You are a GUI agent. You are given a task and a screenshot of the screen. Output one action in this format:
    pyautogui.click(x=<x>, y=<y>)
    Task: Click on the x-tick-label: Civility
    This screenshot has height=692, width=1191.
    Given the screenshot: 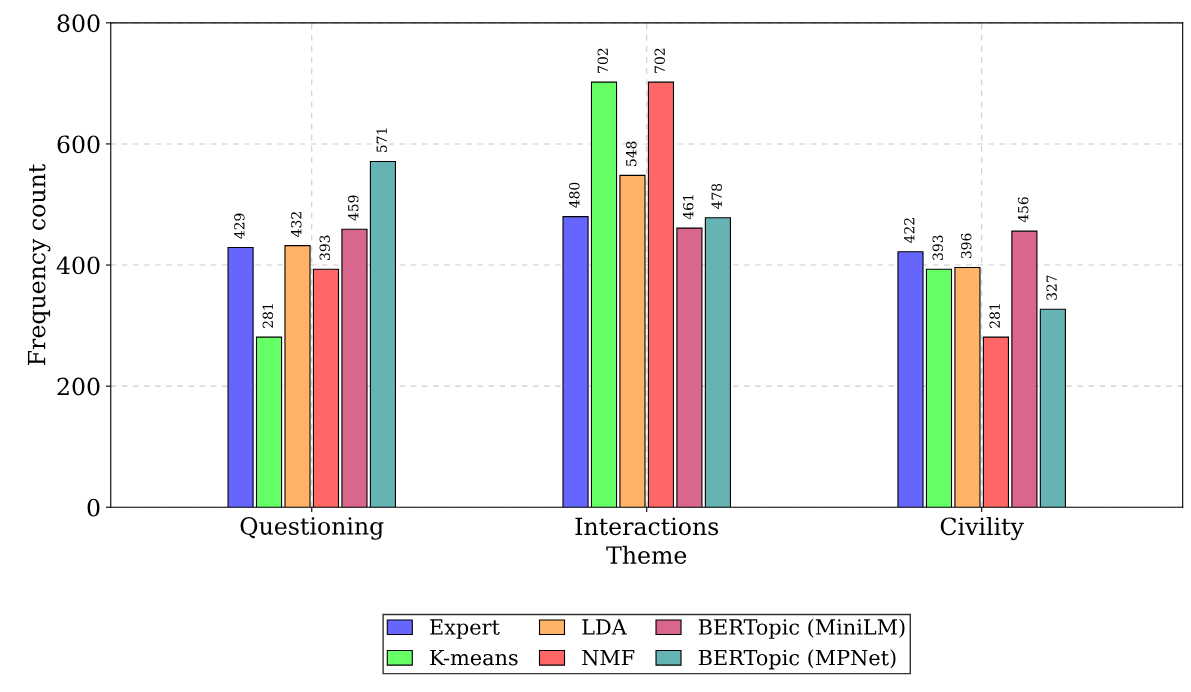 What is the action you would take?
    pyautogui.click(x=982, y=528)
    